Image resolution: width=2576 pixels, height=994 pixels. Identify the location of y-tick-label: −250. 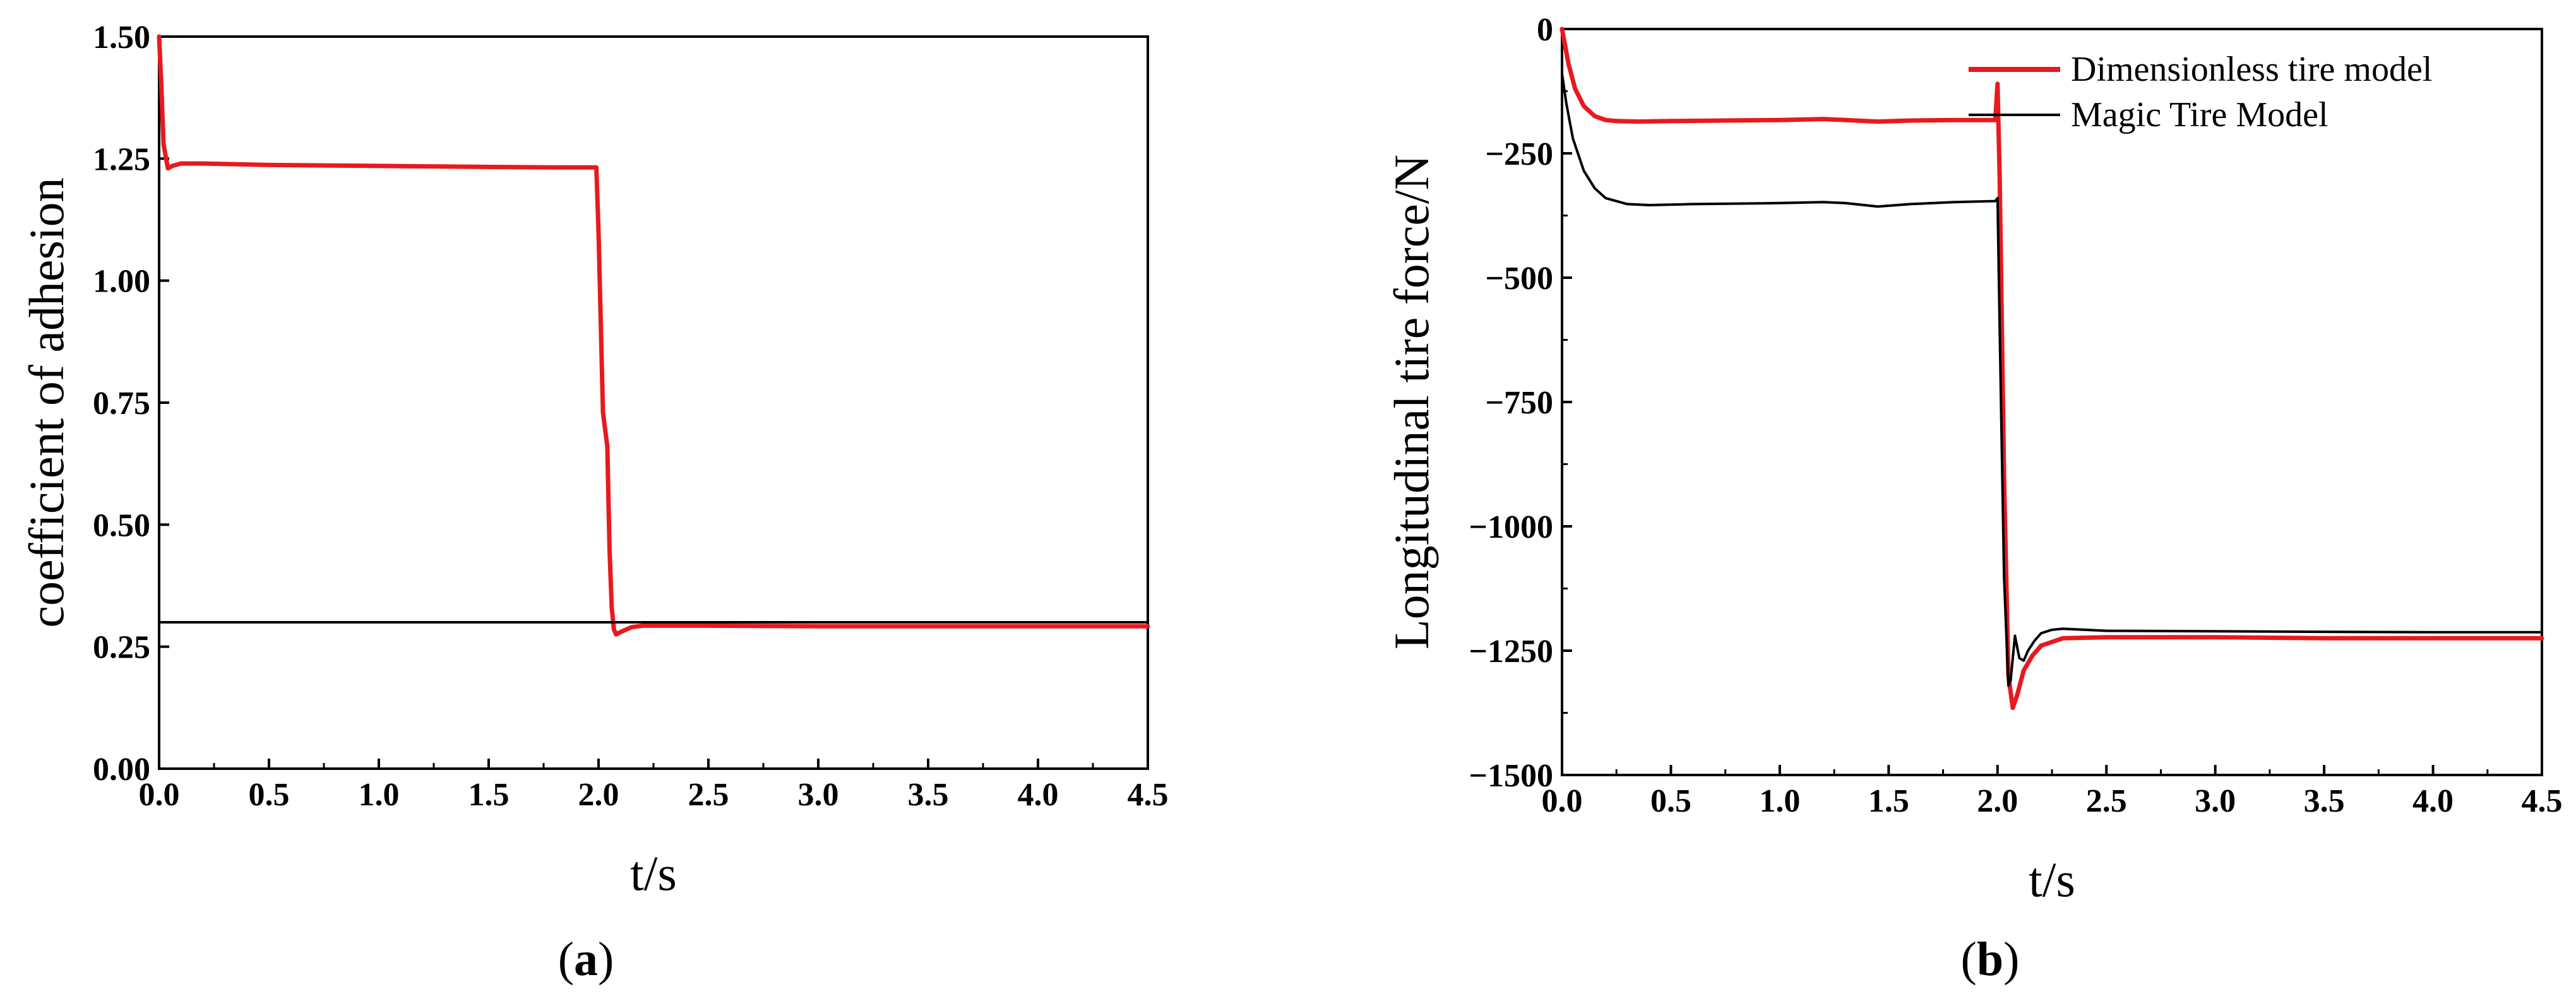
(1519, 154).